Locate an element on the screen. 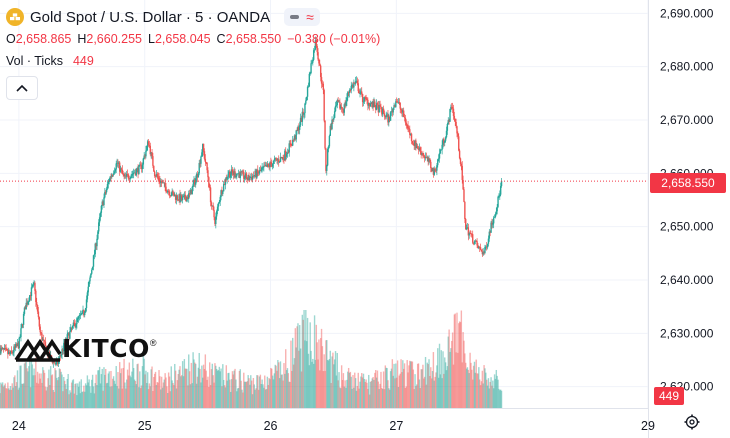 The height and width of the screenshot is (438, 730). chart-settings-button is located at coordinates (692, 422).